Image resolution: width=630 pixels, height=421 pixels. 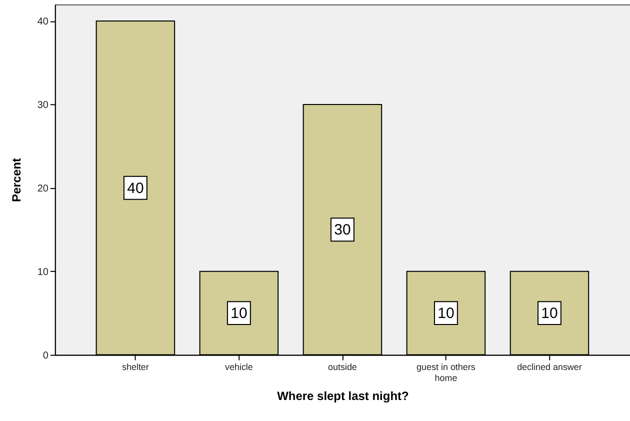 What do you see at coordinates (43, 105) in the screenshot?
I see `y-tick-label: 30` at bounding box center [43, 105].